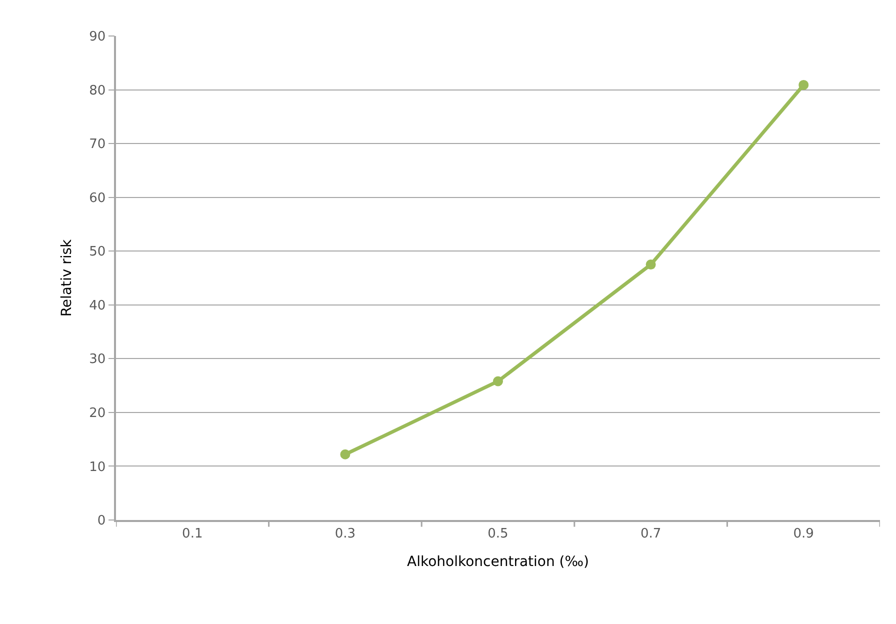 The image size is (896, 624). I want to click on x-tick-label: 0.7, so click(651, 534).